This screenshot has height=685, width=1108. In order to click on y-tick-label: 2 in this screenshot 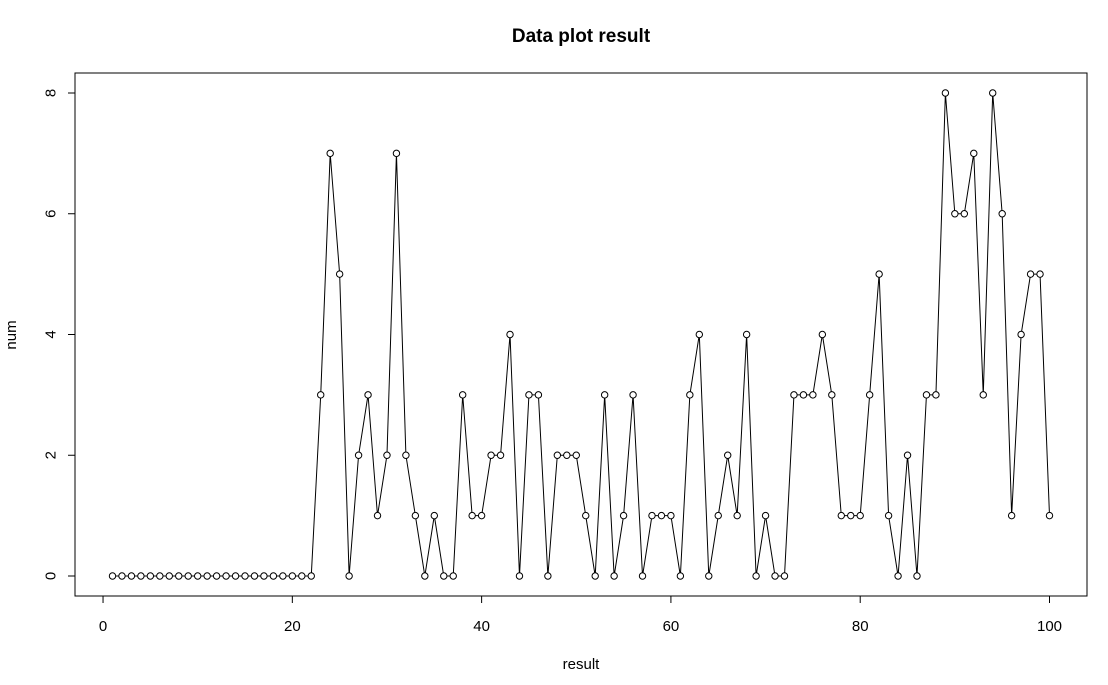, I will do `click(50, 455)`.